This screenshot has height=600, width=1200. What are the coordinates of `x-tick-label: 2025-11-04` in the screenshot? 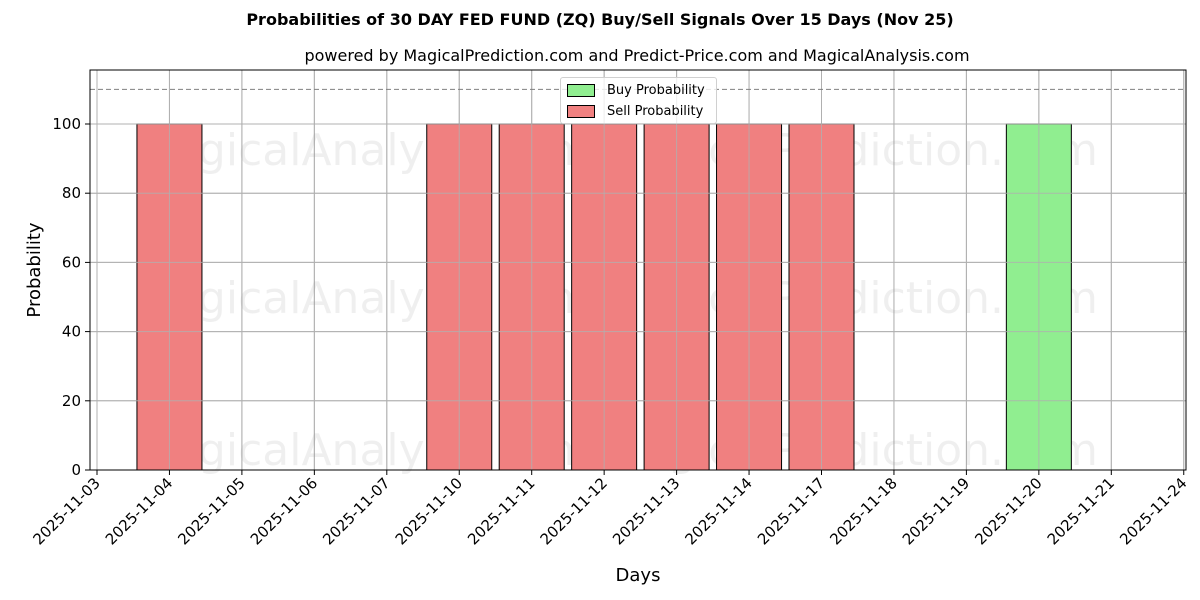 It's located at (139, 511).